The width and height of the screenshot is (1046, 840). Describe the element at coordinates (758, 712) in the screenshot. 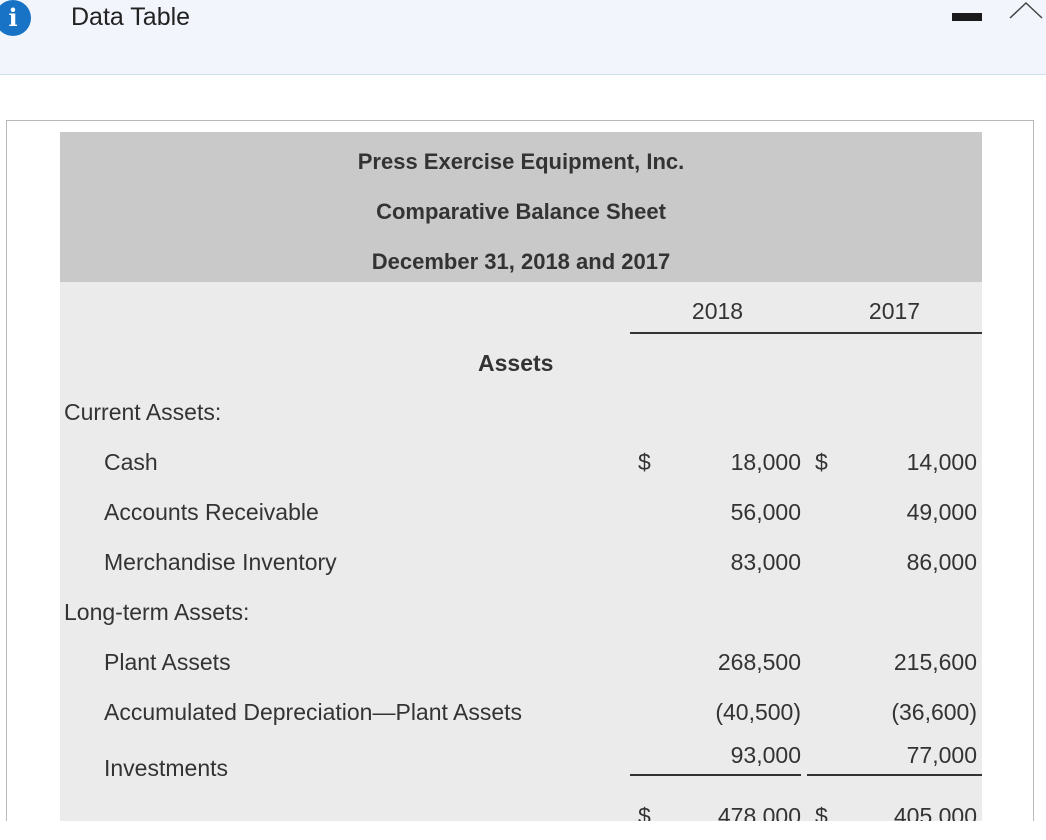

I see `accumulated-depreciation-2018: (40,500)` at that location.